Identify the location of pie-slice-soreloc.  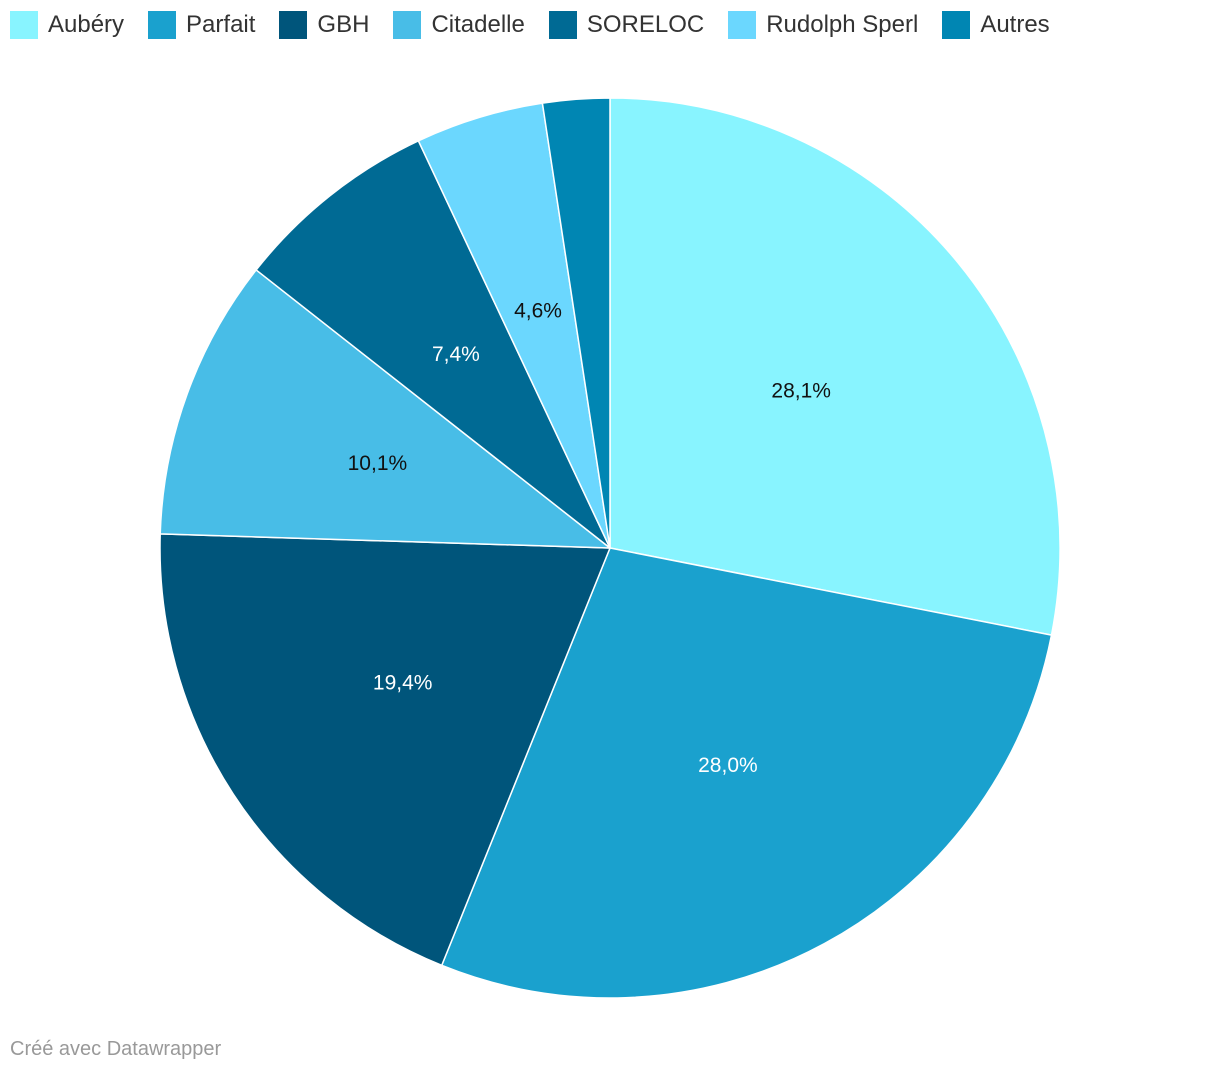
(433, 344).